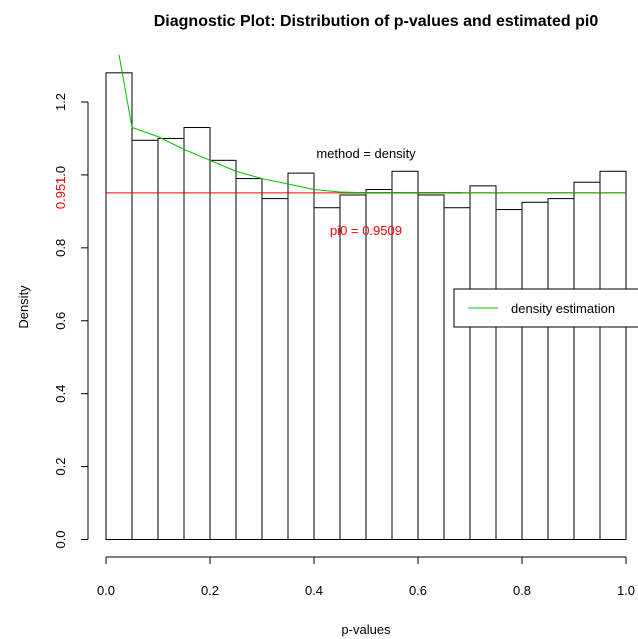 The width and height of the screenshot is (638, 639). What do you see at coordinates (366, 153) in the screenshot?
I see `method-annotation: method = density` at bounding box center [366, 153].